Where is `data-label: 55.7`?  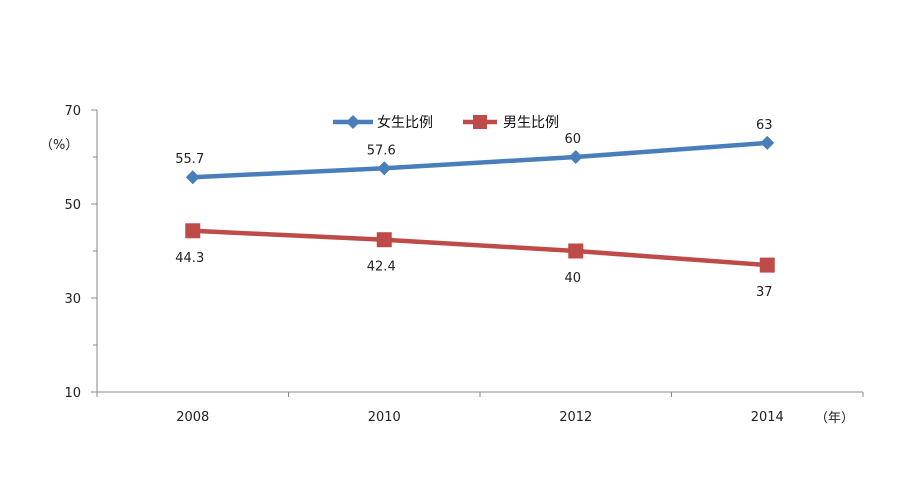
data-label: 55.7 is located at coordinates (189, 159).